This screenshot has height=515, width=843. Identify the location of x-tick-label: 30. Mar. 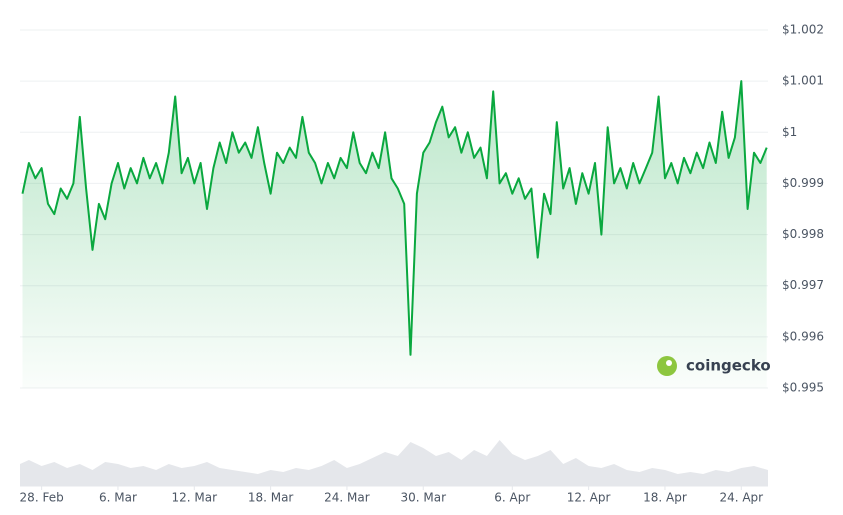
(423, 498).